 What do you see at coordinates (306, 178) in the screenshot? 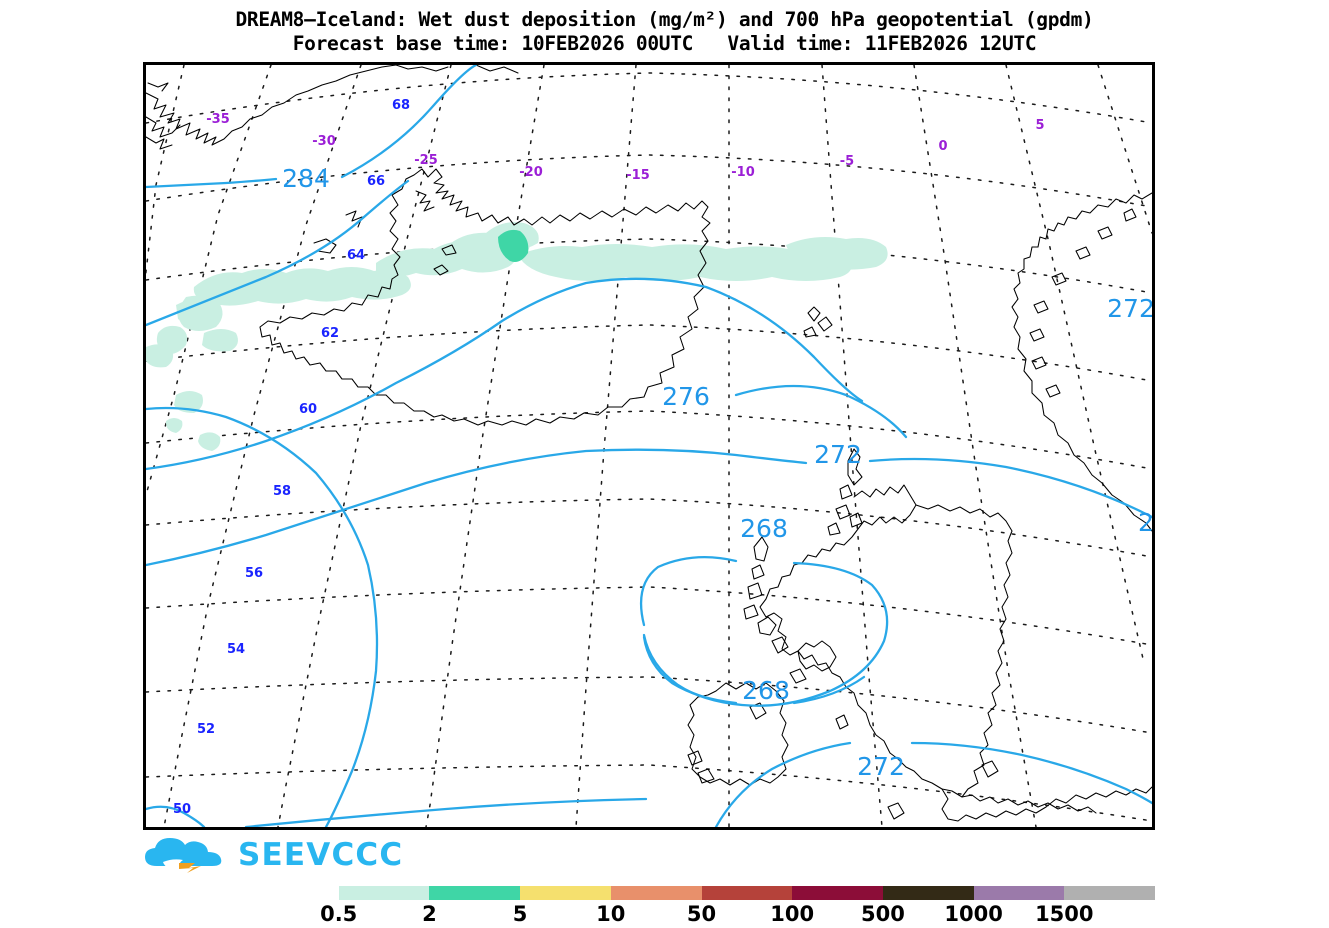
I see `svg-text: 284` at bounding box center [306, 178].